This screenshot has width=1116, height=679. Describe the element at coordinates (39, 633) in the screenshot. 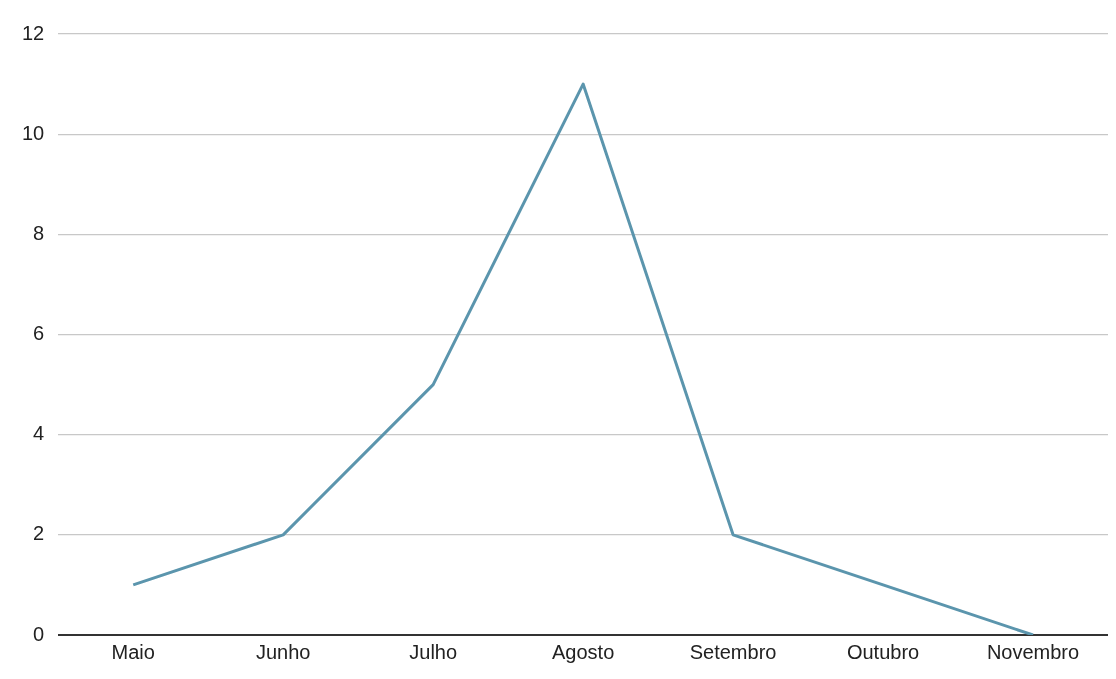

I see `y-tick-label: 0` at that location.